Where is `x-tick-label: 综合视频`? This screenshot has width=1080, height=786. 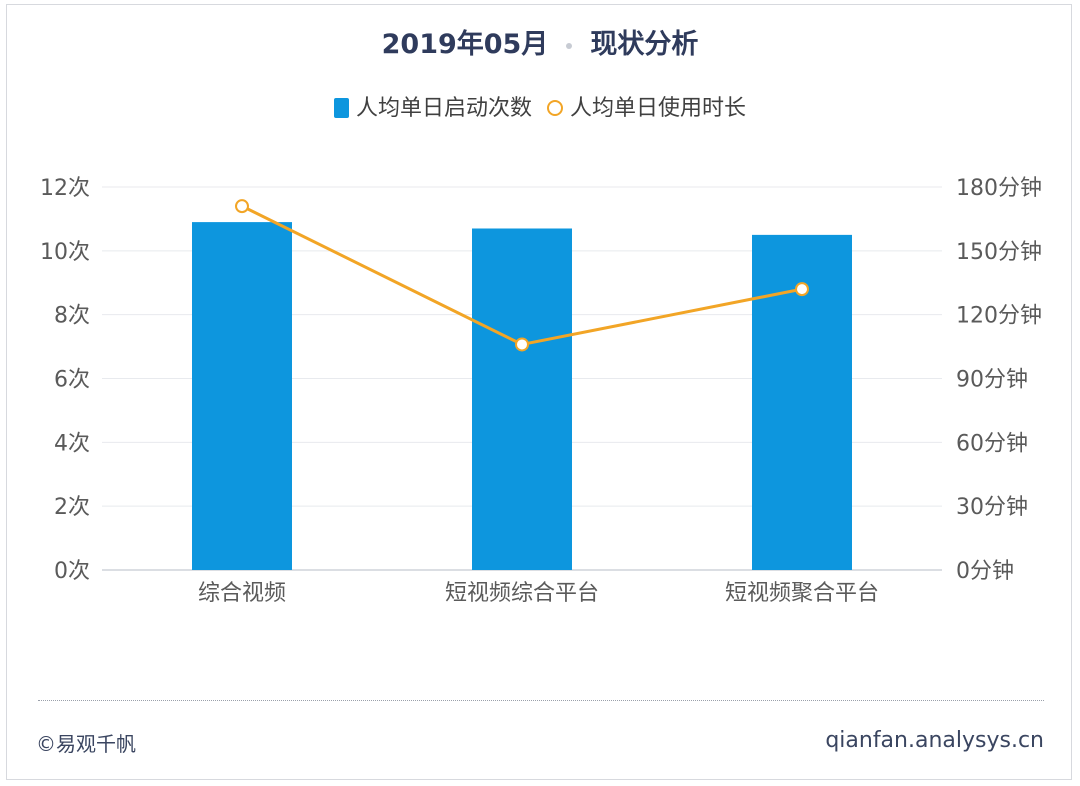
x-tick-label: 综合视频 is located at coordinates (242, 593).